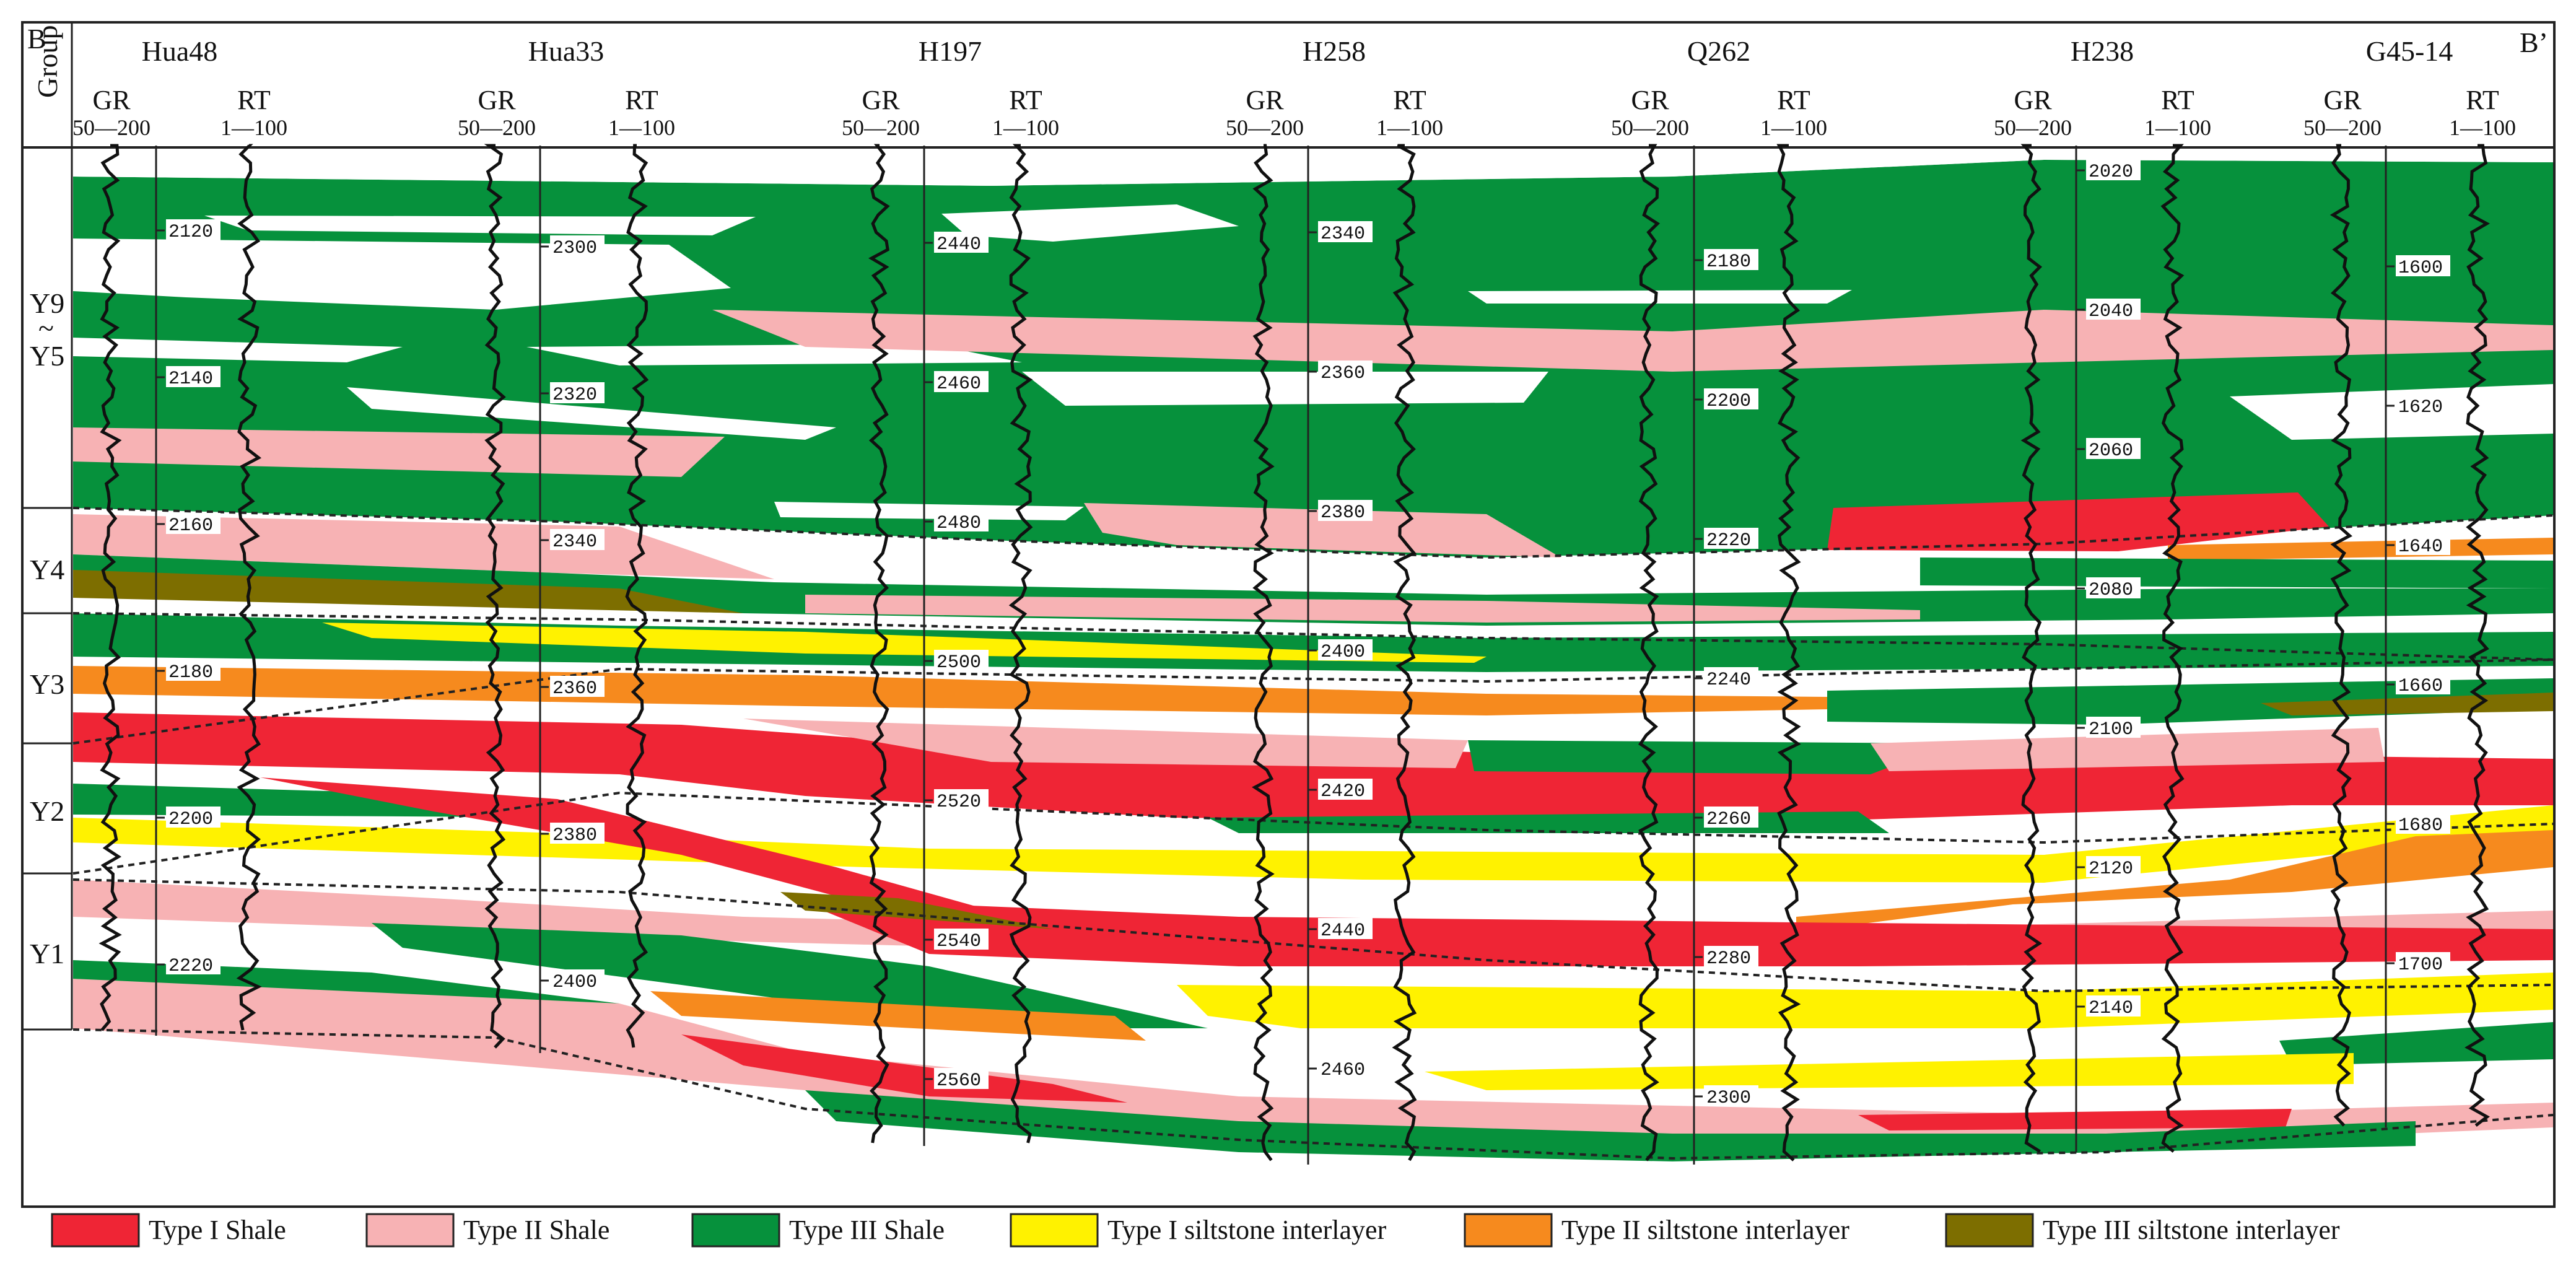  What do you see at coordinates (959, 384) in the screenshot?
I see `depth-label: 2460` at bounding box center [959, 384].